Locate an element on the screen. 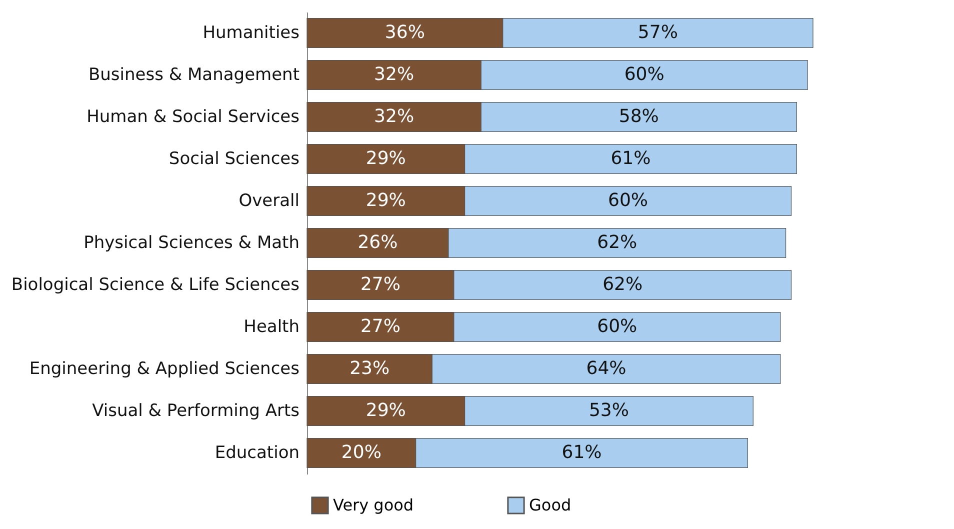  y-tick-label: Human & Social Services is located at coordinates (193, 117).